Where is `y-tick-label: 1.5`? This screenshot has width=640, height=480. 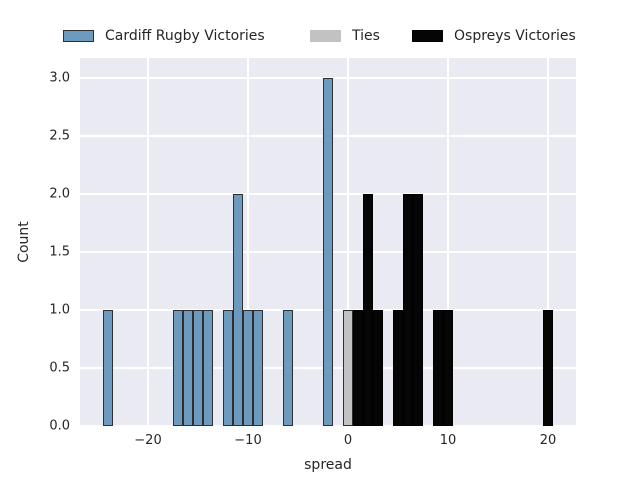 y-tick-label: 1.5 is located at coordinates (59, 252).